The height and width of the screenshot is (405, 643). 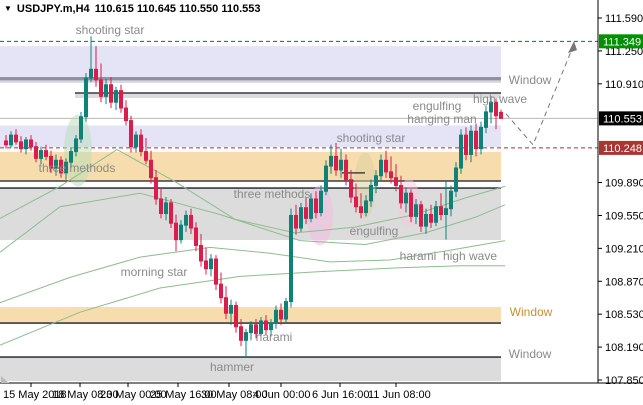 I want to click on price-badge-value: 110.553, so click(x=622, y=119).